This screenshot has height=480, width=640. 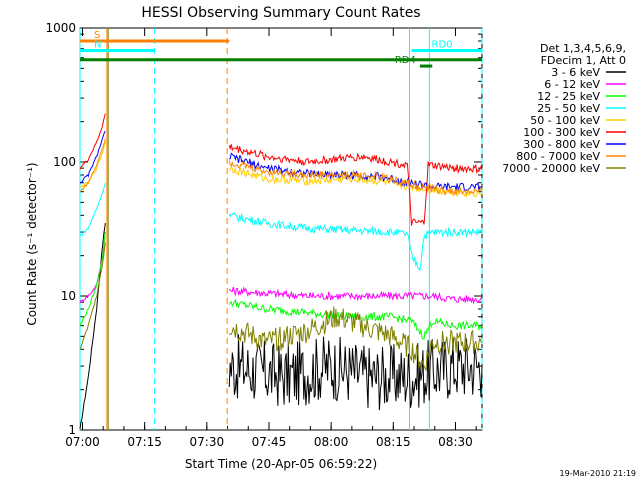 What do you see at coordinates (583, 60) in the screenshot?
I see `legend-header: FDecim 1, Att 0` at bounding box center [583, 60].